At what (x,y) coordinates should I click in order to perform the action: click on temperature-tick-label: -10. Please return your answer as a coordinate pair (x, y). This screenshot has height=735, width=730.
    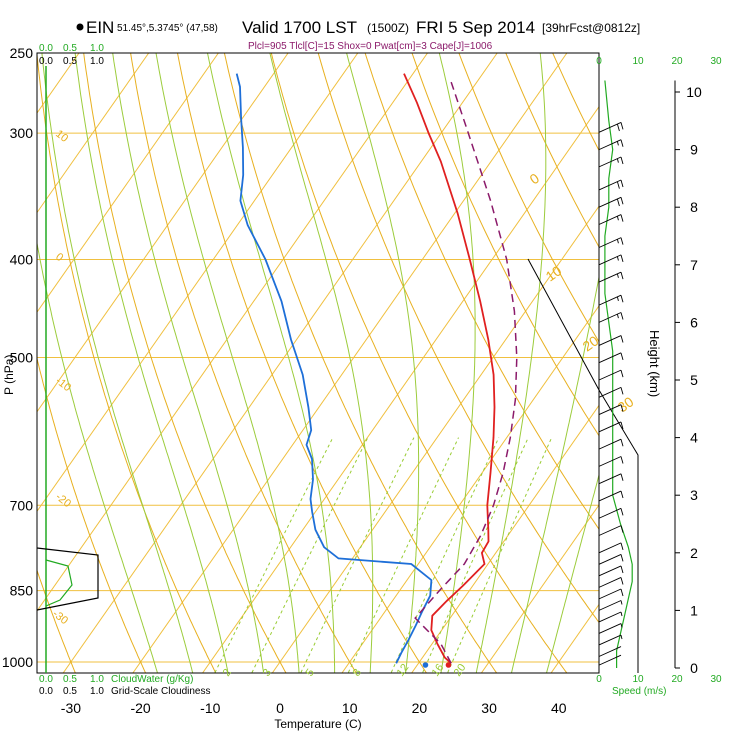
    Looking at the image, I should click on (210, 708).